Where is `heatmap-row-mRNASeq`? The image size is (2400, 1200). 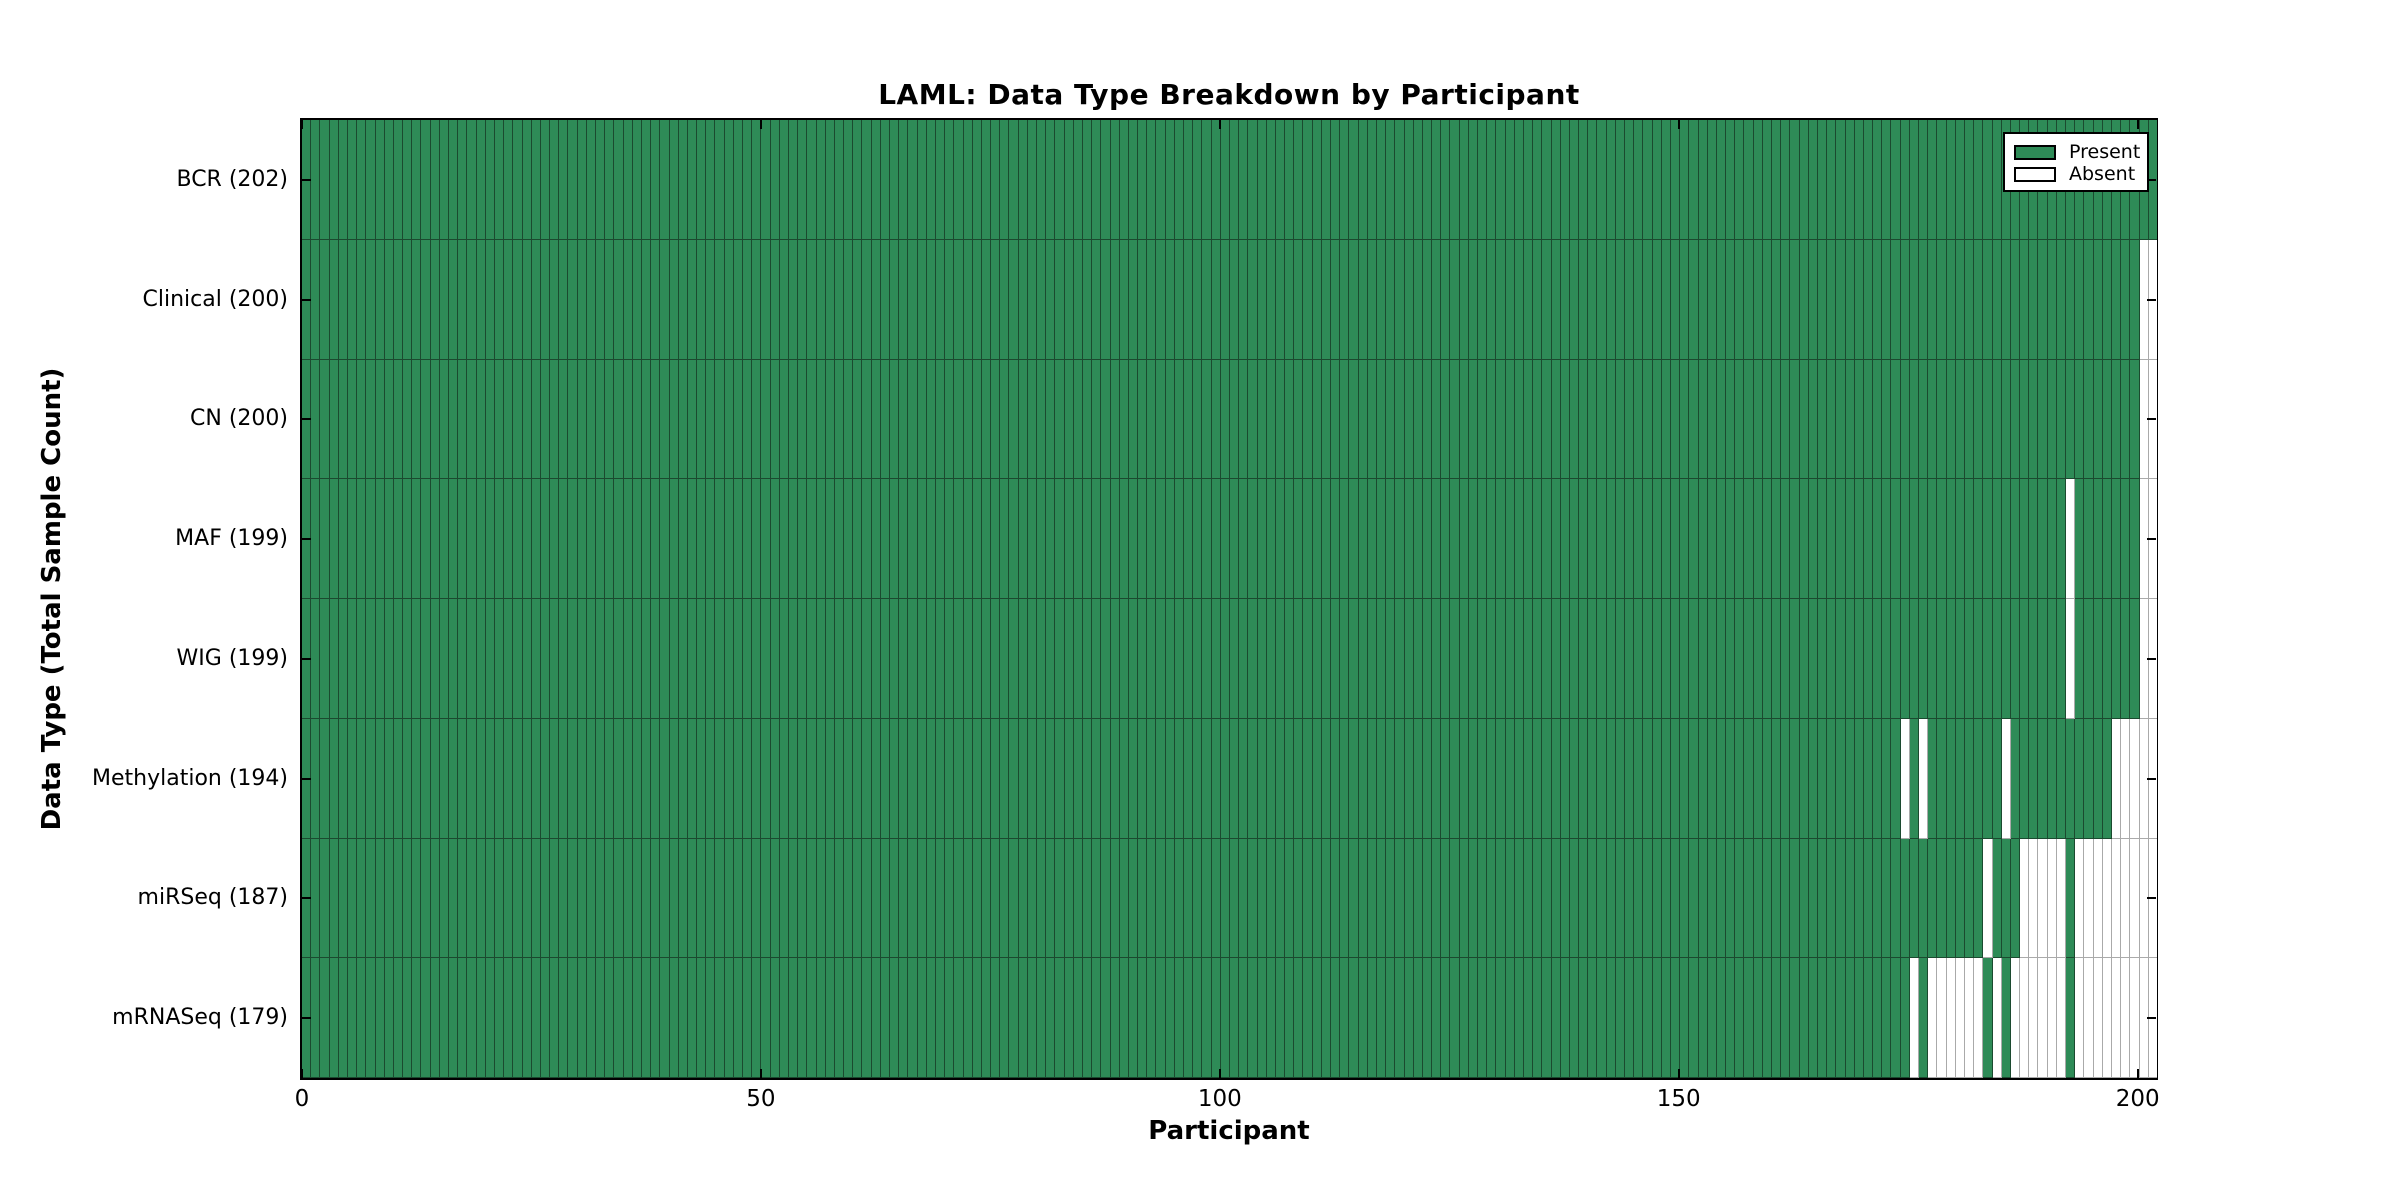 heatmap-row-mRNASeq is located at coordinates (1229, 1018).